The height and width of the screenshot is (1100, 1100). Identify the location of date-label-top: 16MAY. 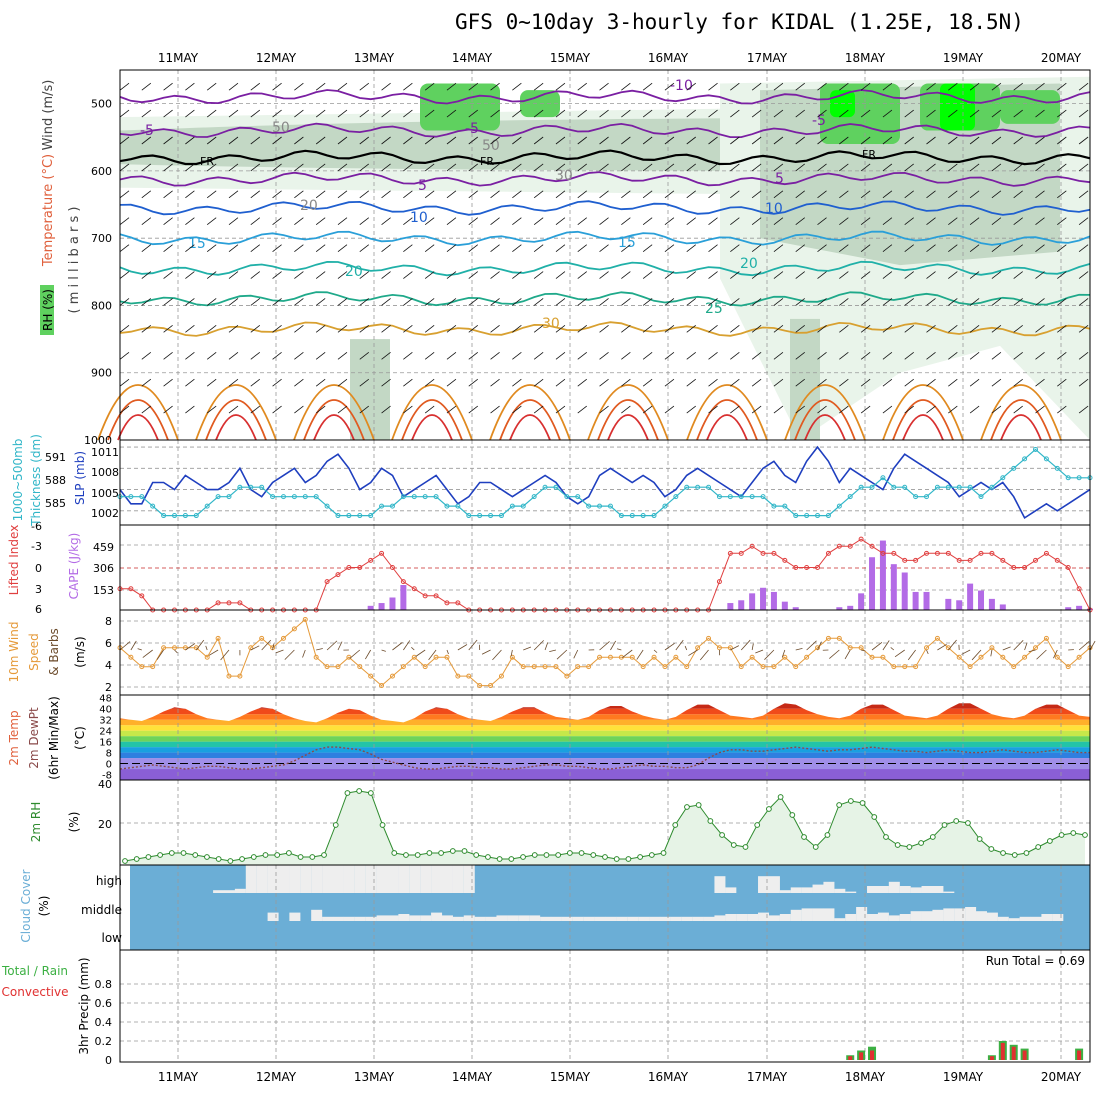
(668, 58).